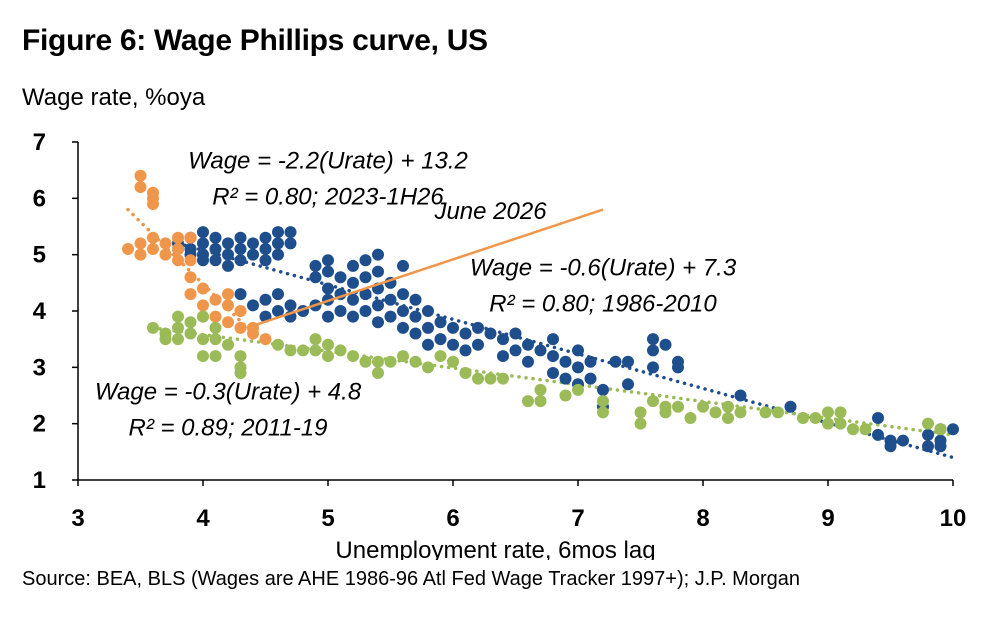 The width and height of the screenshot is (996, 618). I want to click on y-tick-label: 6, so click(39, 198).